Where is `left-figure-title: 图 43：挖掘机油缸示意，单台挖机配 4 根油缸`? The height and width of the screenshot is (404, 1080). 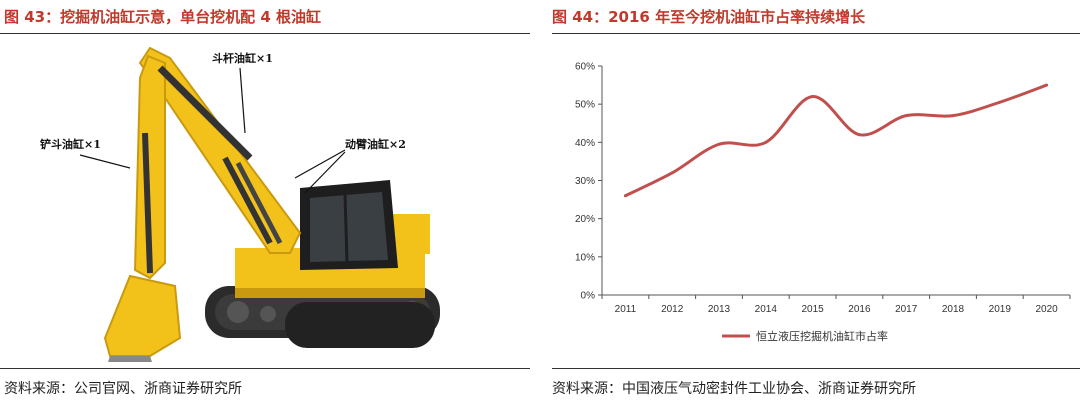
left-figure-title: 图 43：挖掘机油缸示意，单台挖机配 4 根油缸 is located at coordinates (162, 17).